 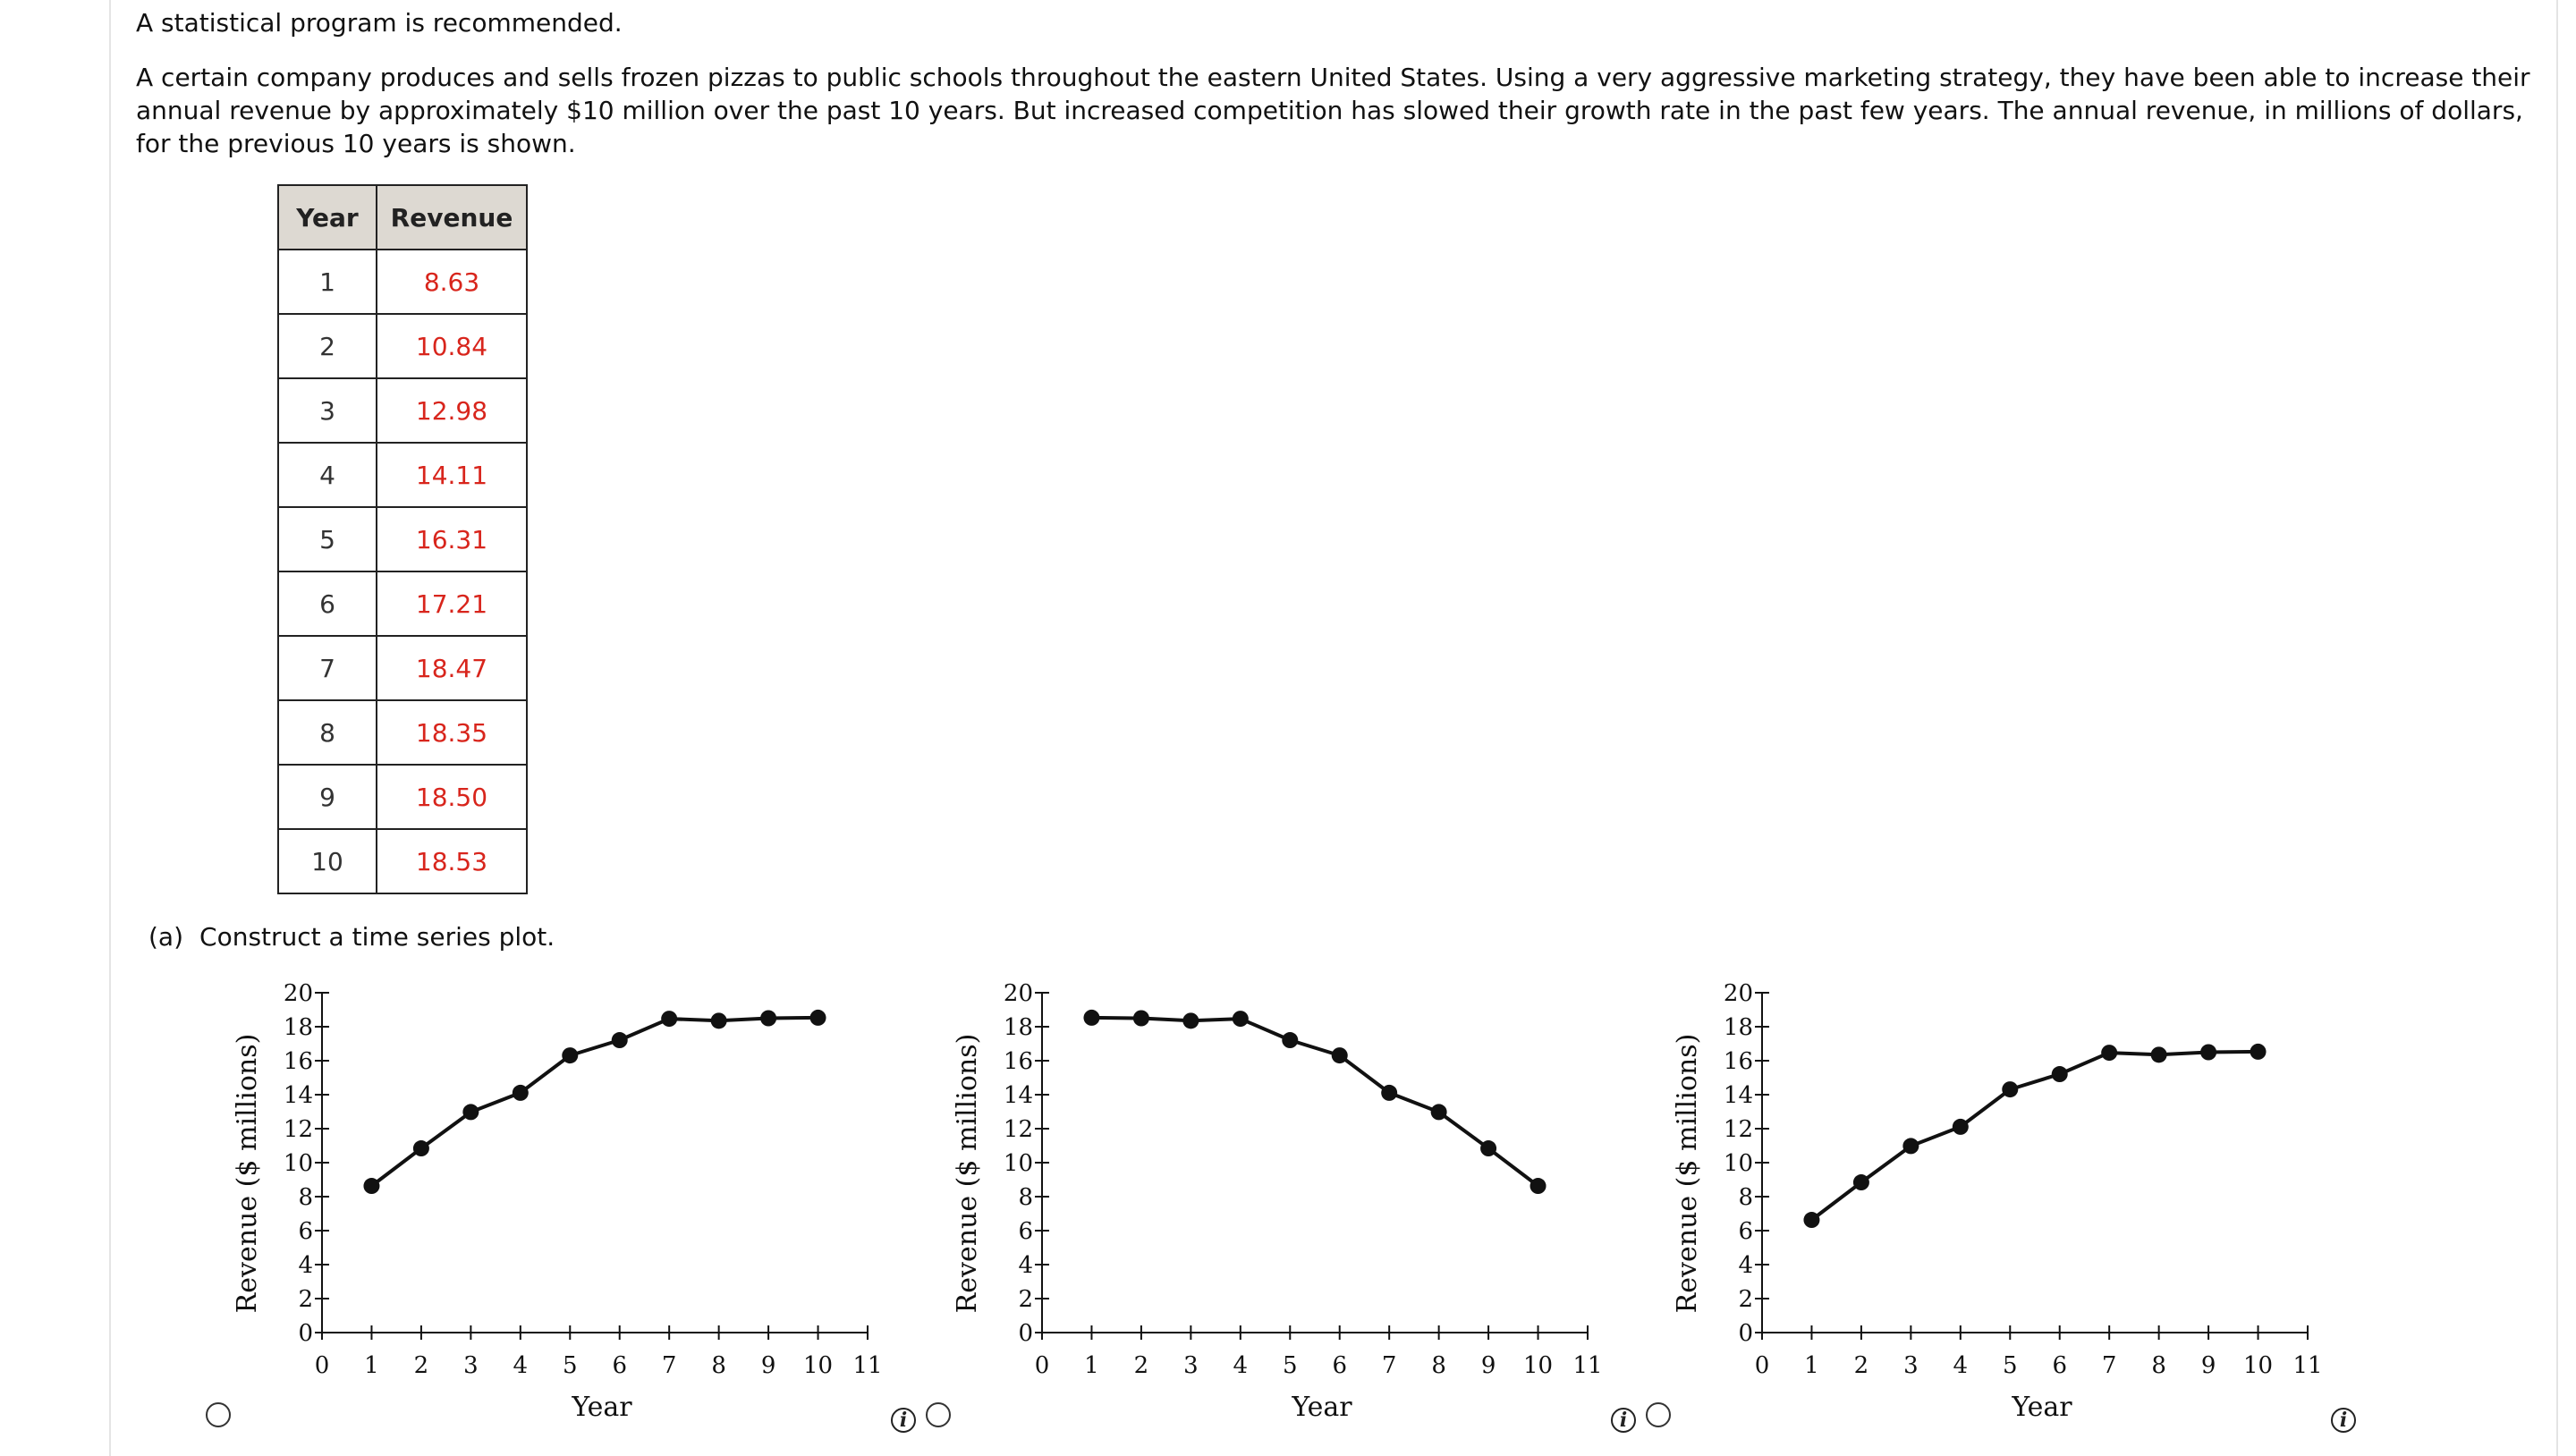 I want to click on table-row: 2 10.84, so click(x=402, y=346).